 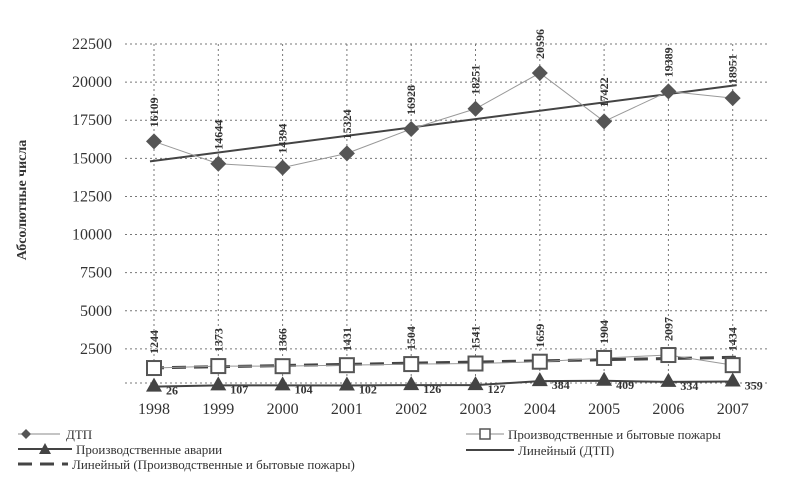 I want to click on fires-data-label: 2097, so click(x=668, y=329).